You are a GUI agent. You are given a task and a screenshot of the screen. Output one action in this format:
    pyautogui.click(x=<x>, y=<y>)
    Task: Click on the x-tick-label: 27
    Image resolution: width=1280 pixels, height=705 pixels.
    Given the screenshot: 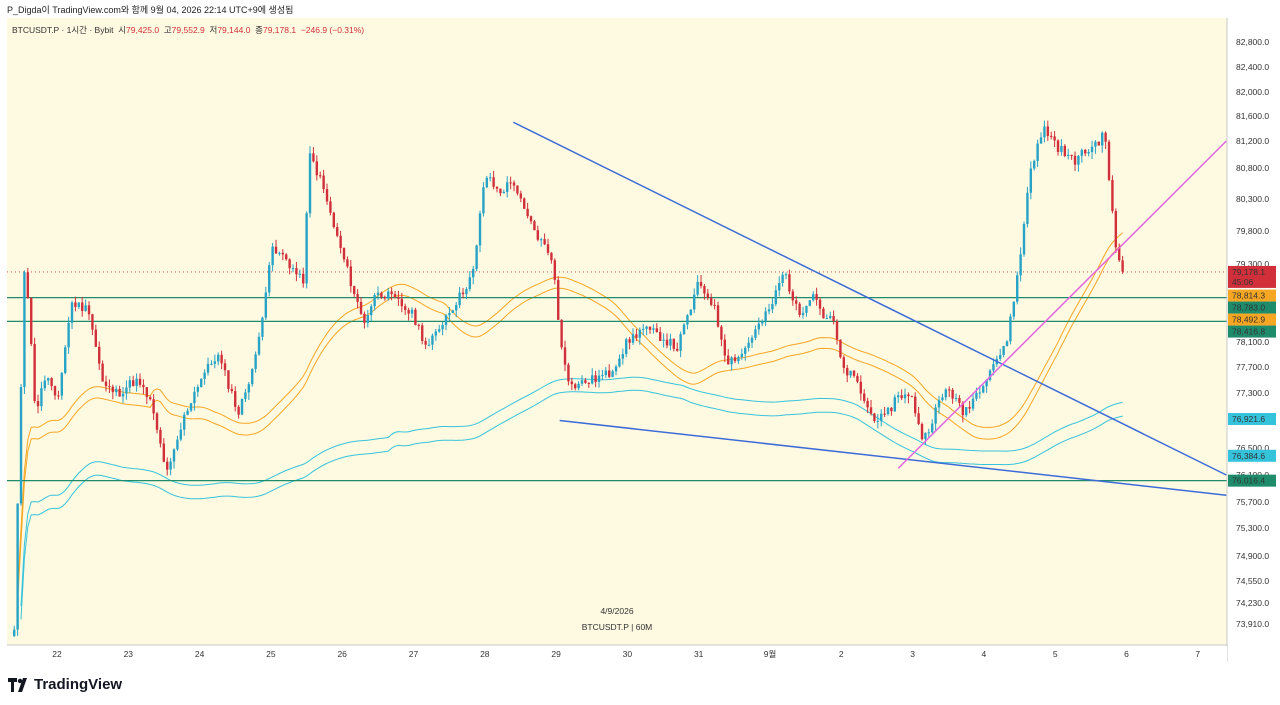 What is the action you would take?
    pyautogui.click(x=414, y=654)
    